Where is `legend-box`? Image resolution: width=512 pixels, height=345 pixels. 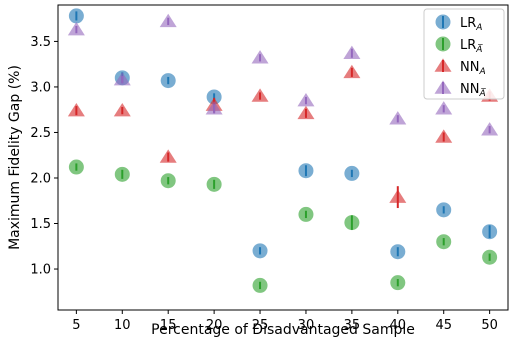 legend-box is located at coordinates (464, 54).